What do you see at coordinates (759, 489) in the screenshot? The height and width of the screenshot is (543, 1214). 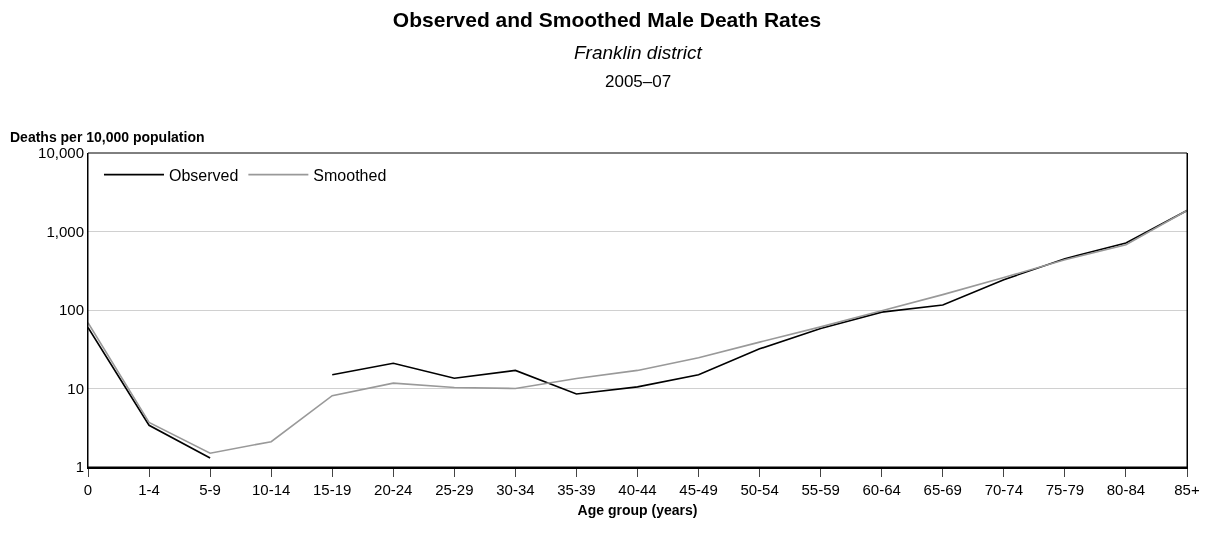 I see `x-tick-label: 50-54` at bounding box center [759, 489].